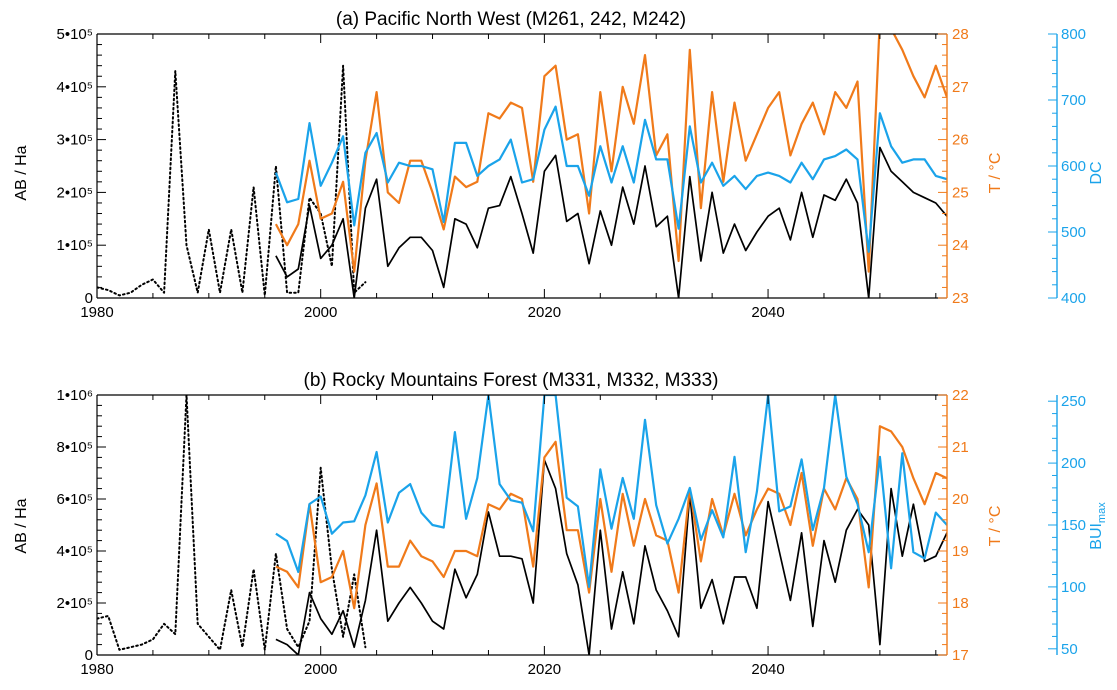 The width and height of the screenshot is (1117, 690). Describe the element at coordinates (960, 395) in the screenshot. I see `temperature-axis-tick-label: 22` at that location.